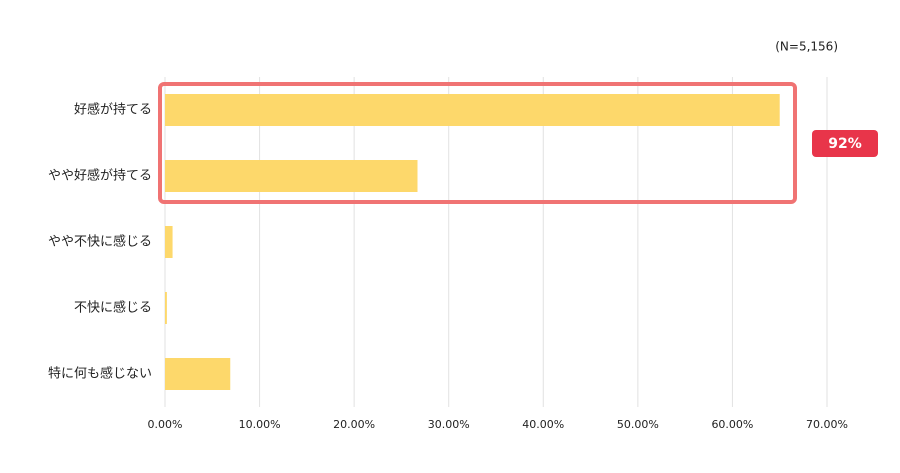 This screenshot has width=900, height=473. What do you see at coordinates (543, 424) in the screenshot?
I see `x-tick-label: 40.00%` at bounding box center [543, 424].